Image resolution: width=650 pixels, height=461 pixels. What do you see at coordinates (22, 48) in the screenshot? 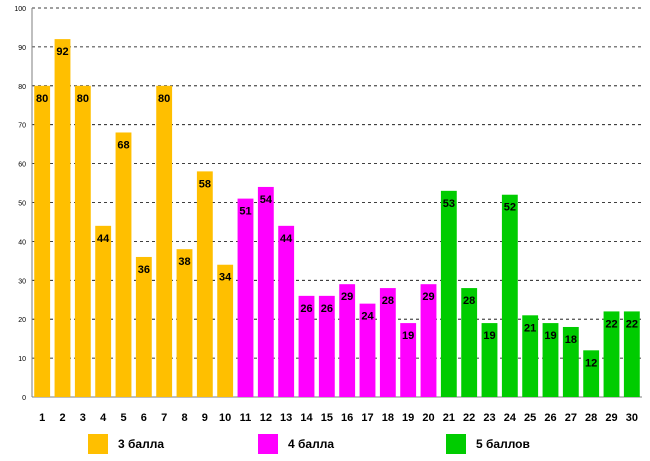
I see `y-tick-label: 90` at bounding box center [22, 48].